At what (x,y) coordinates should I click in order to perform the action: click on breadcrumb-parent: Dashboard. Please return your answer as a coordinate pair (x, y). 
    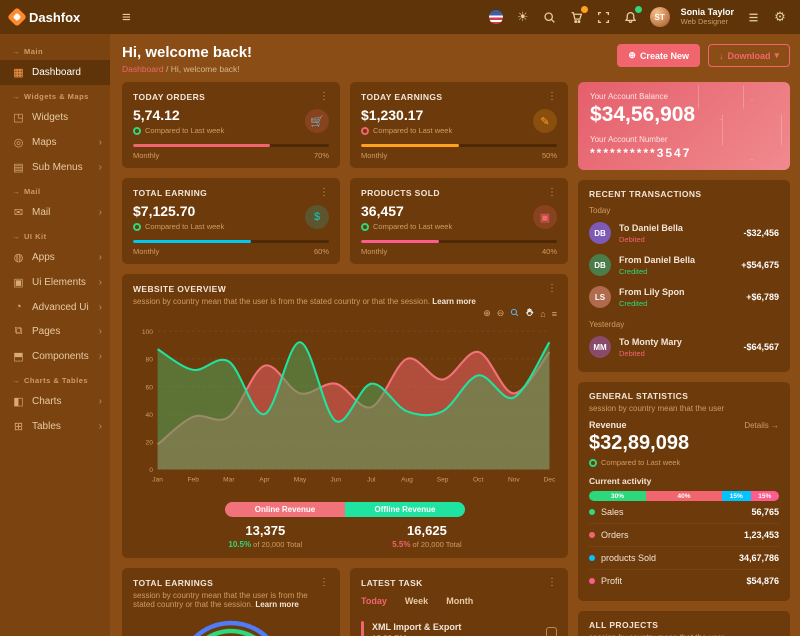
    Looking at the image, I should click on (143, 69).